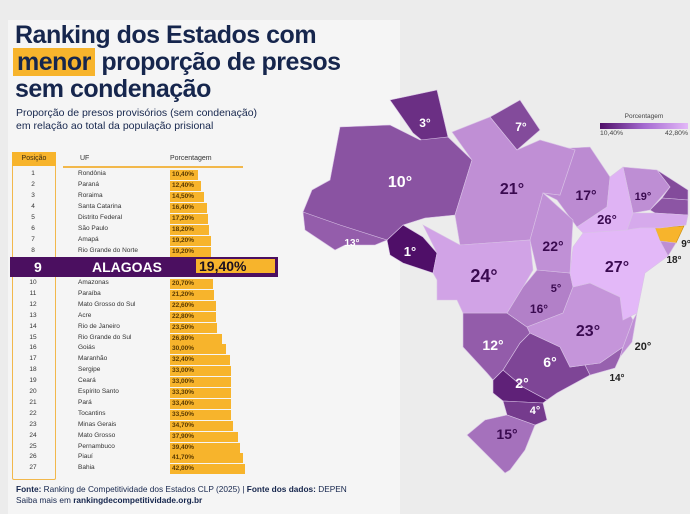  What do you see at coordinates (38, 267) in the screenshot?
I see `highlight-position: 9` at bounding box center [38, 267].